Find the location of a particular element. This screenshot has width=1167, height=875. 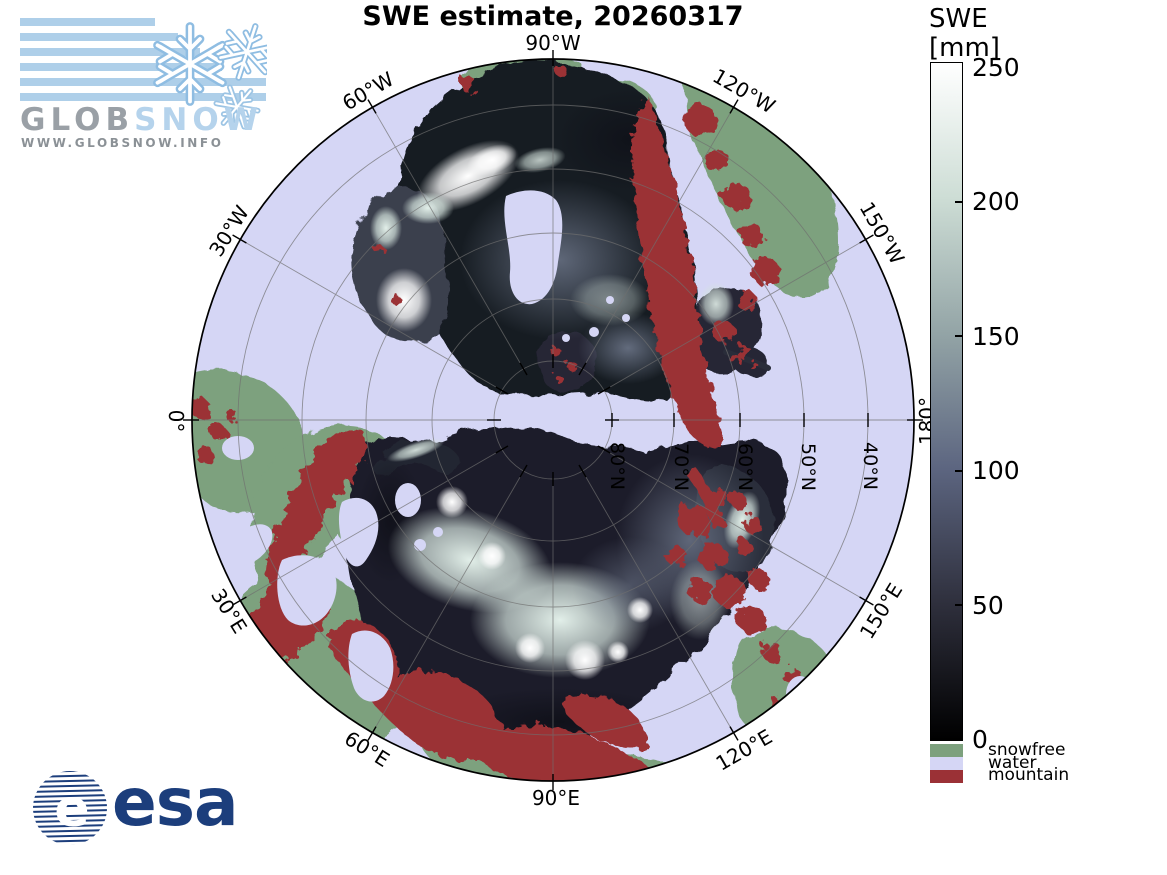

colorbar-title: SWE [mm] is located at coordinates (964, 34).